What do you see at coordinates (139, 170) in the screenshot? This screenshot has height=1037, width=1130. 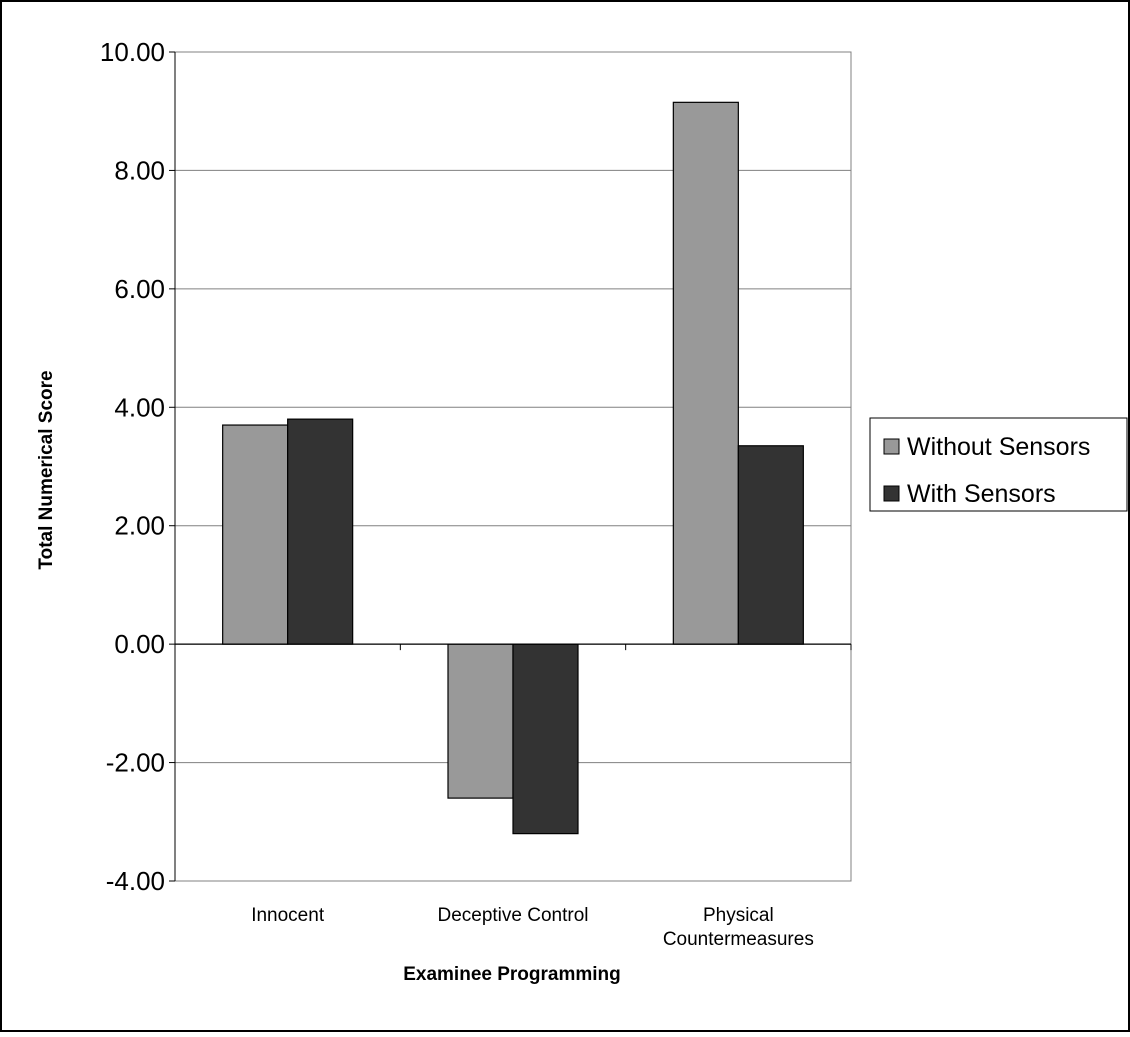 I see `y-tick-label: 8.00` at bounding box center [139, 170].